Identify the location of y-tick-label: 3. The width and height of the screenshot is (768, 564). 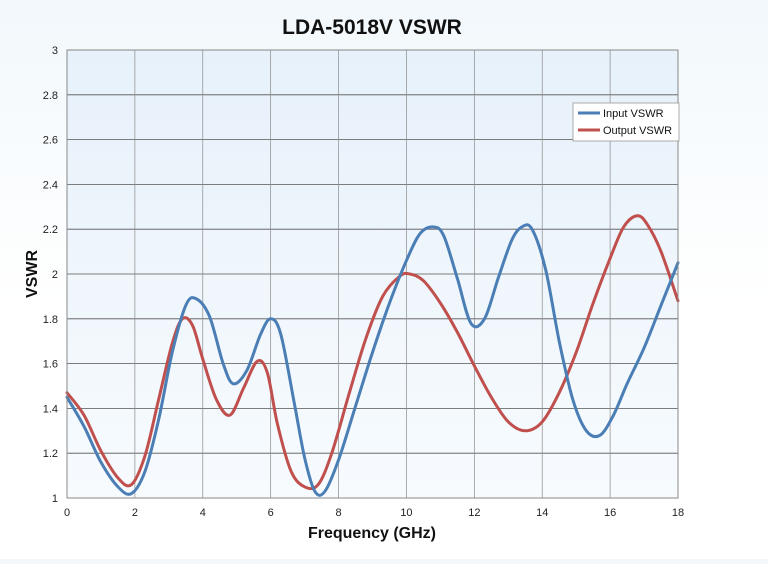
(55, 51).